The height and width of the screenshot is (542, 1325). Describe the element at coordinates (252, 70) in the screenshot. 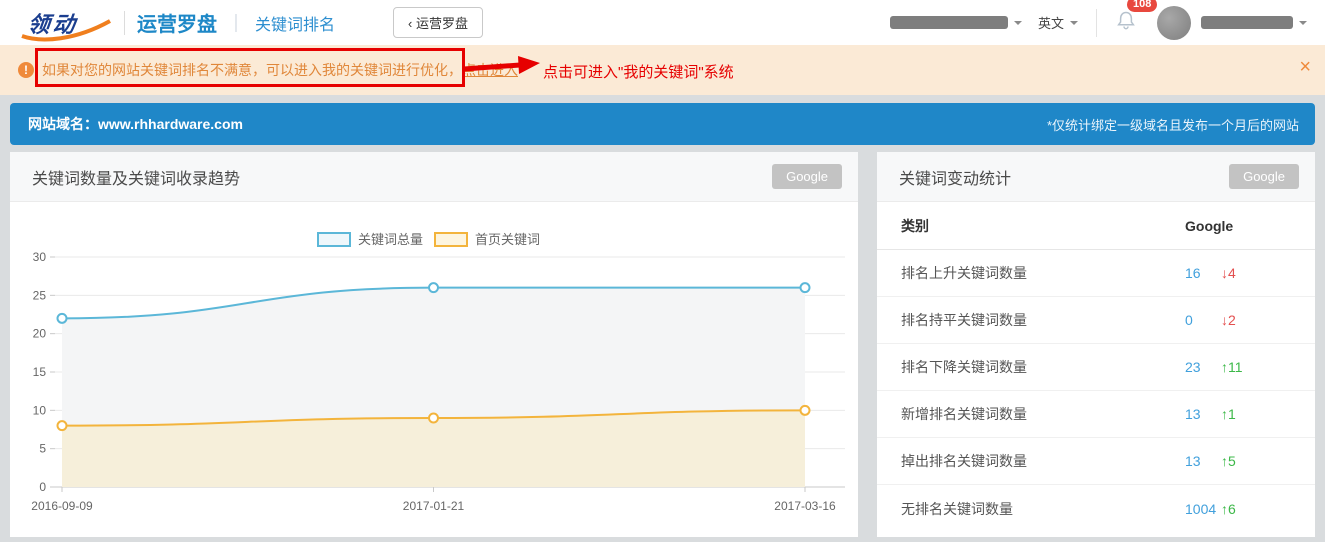

I see `notice-message: 如果对您的网站关键词排名不满意，可以进入我的关键词进行优化，` at that location.